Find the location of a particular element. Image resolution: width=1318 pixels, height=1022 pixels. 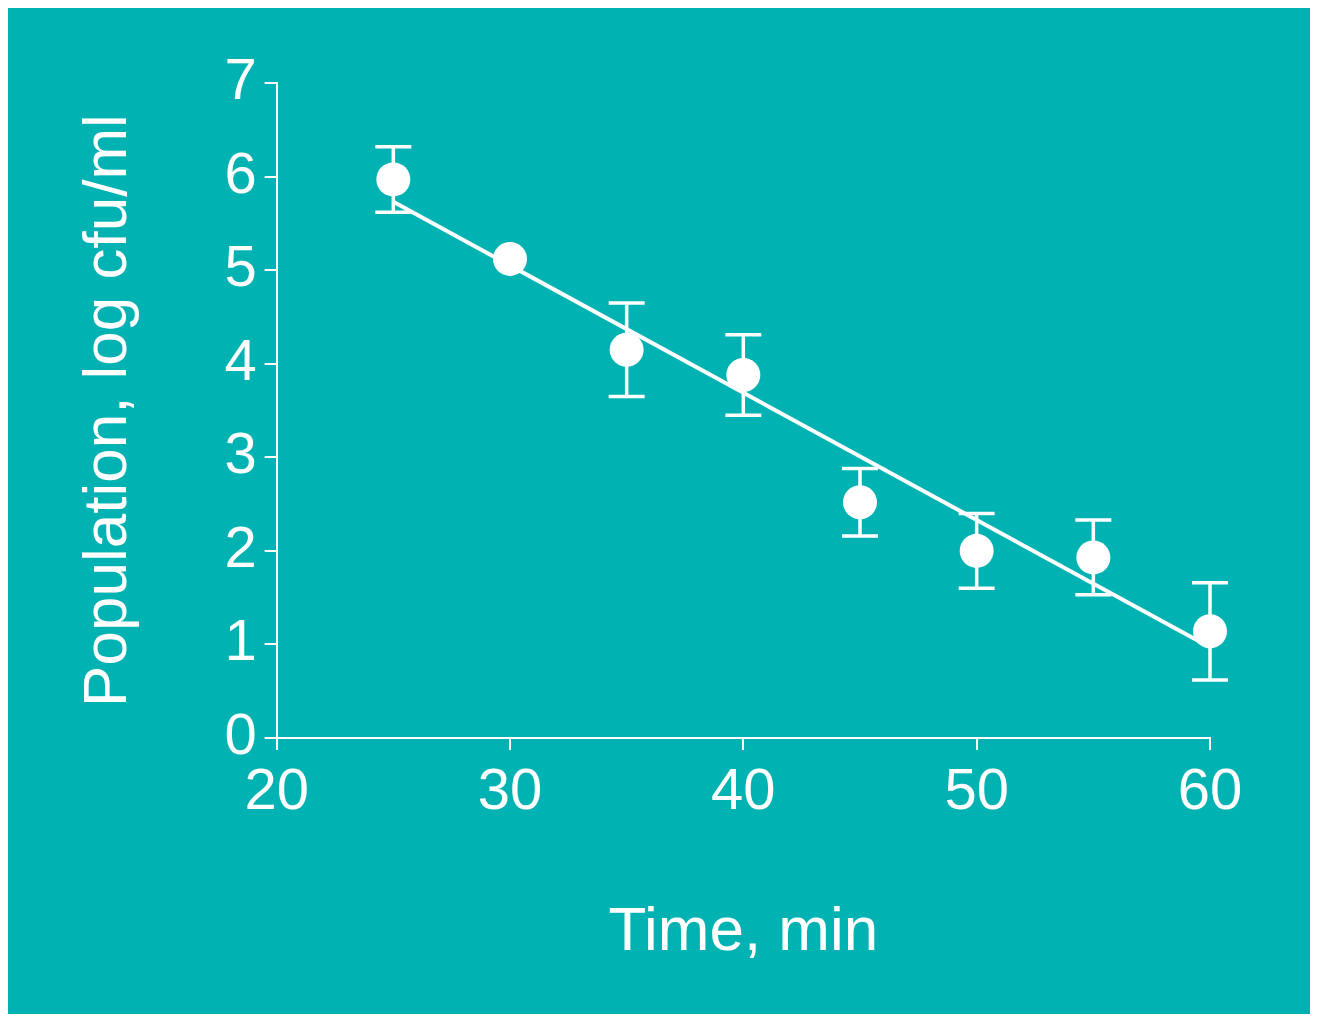

y-tick-label: 4 is located at coordinates (240, 359).